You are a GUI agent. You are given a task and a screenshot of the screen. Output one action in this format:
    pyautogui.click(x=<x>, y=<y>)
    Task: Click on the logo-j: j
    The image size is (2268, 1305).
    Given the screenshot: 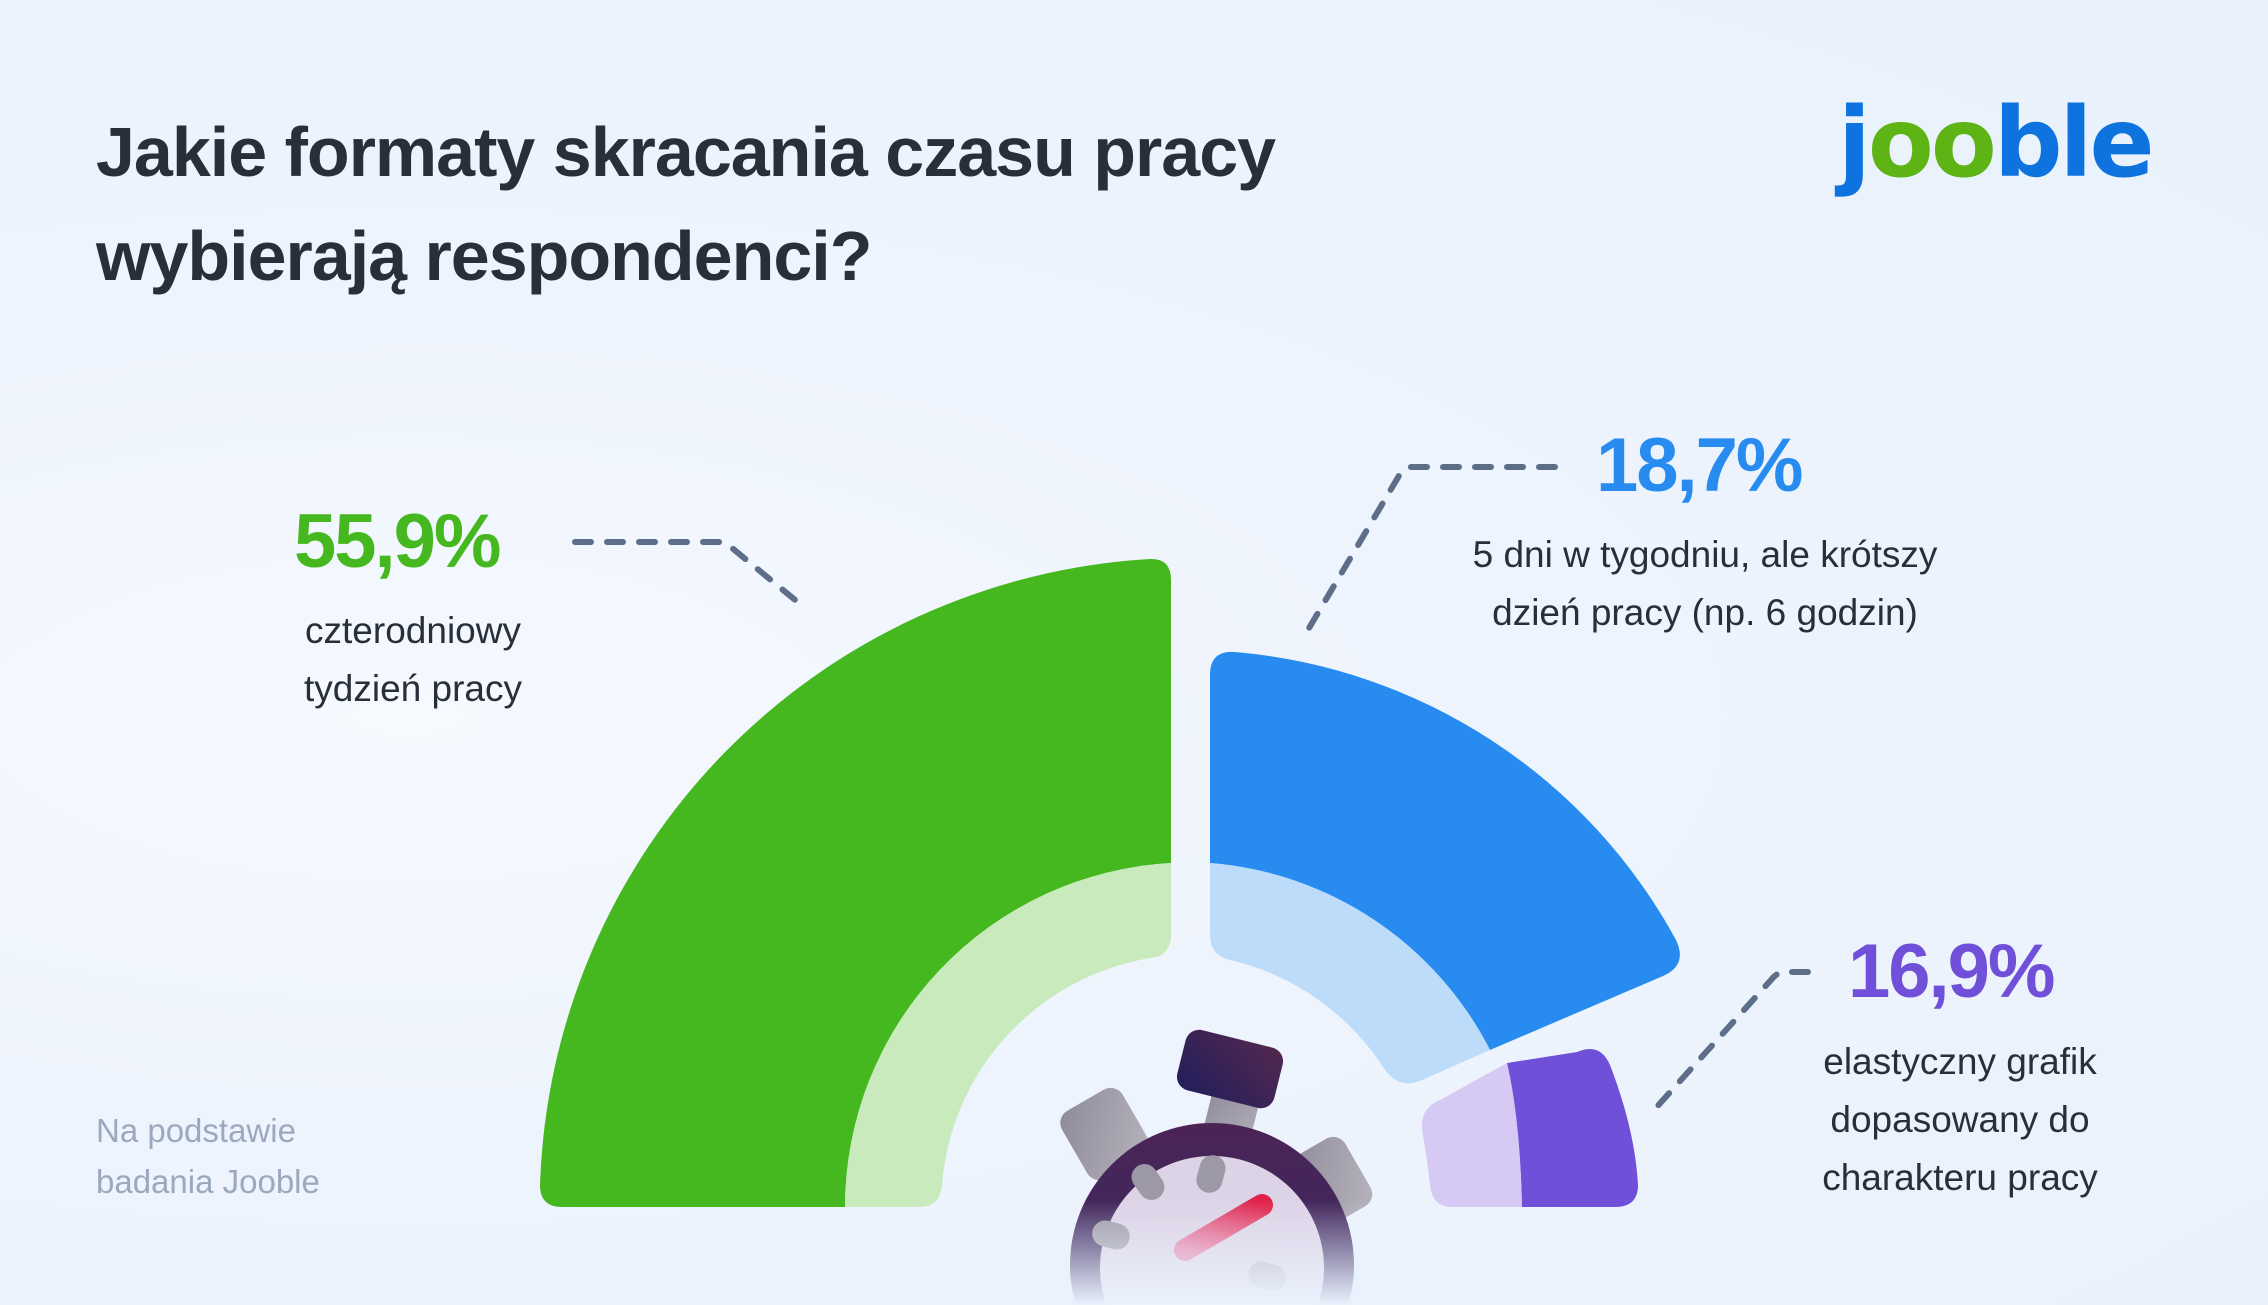 What is the action you would take?
    pyautogui.click(x=1854, y=143)
    